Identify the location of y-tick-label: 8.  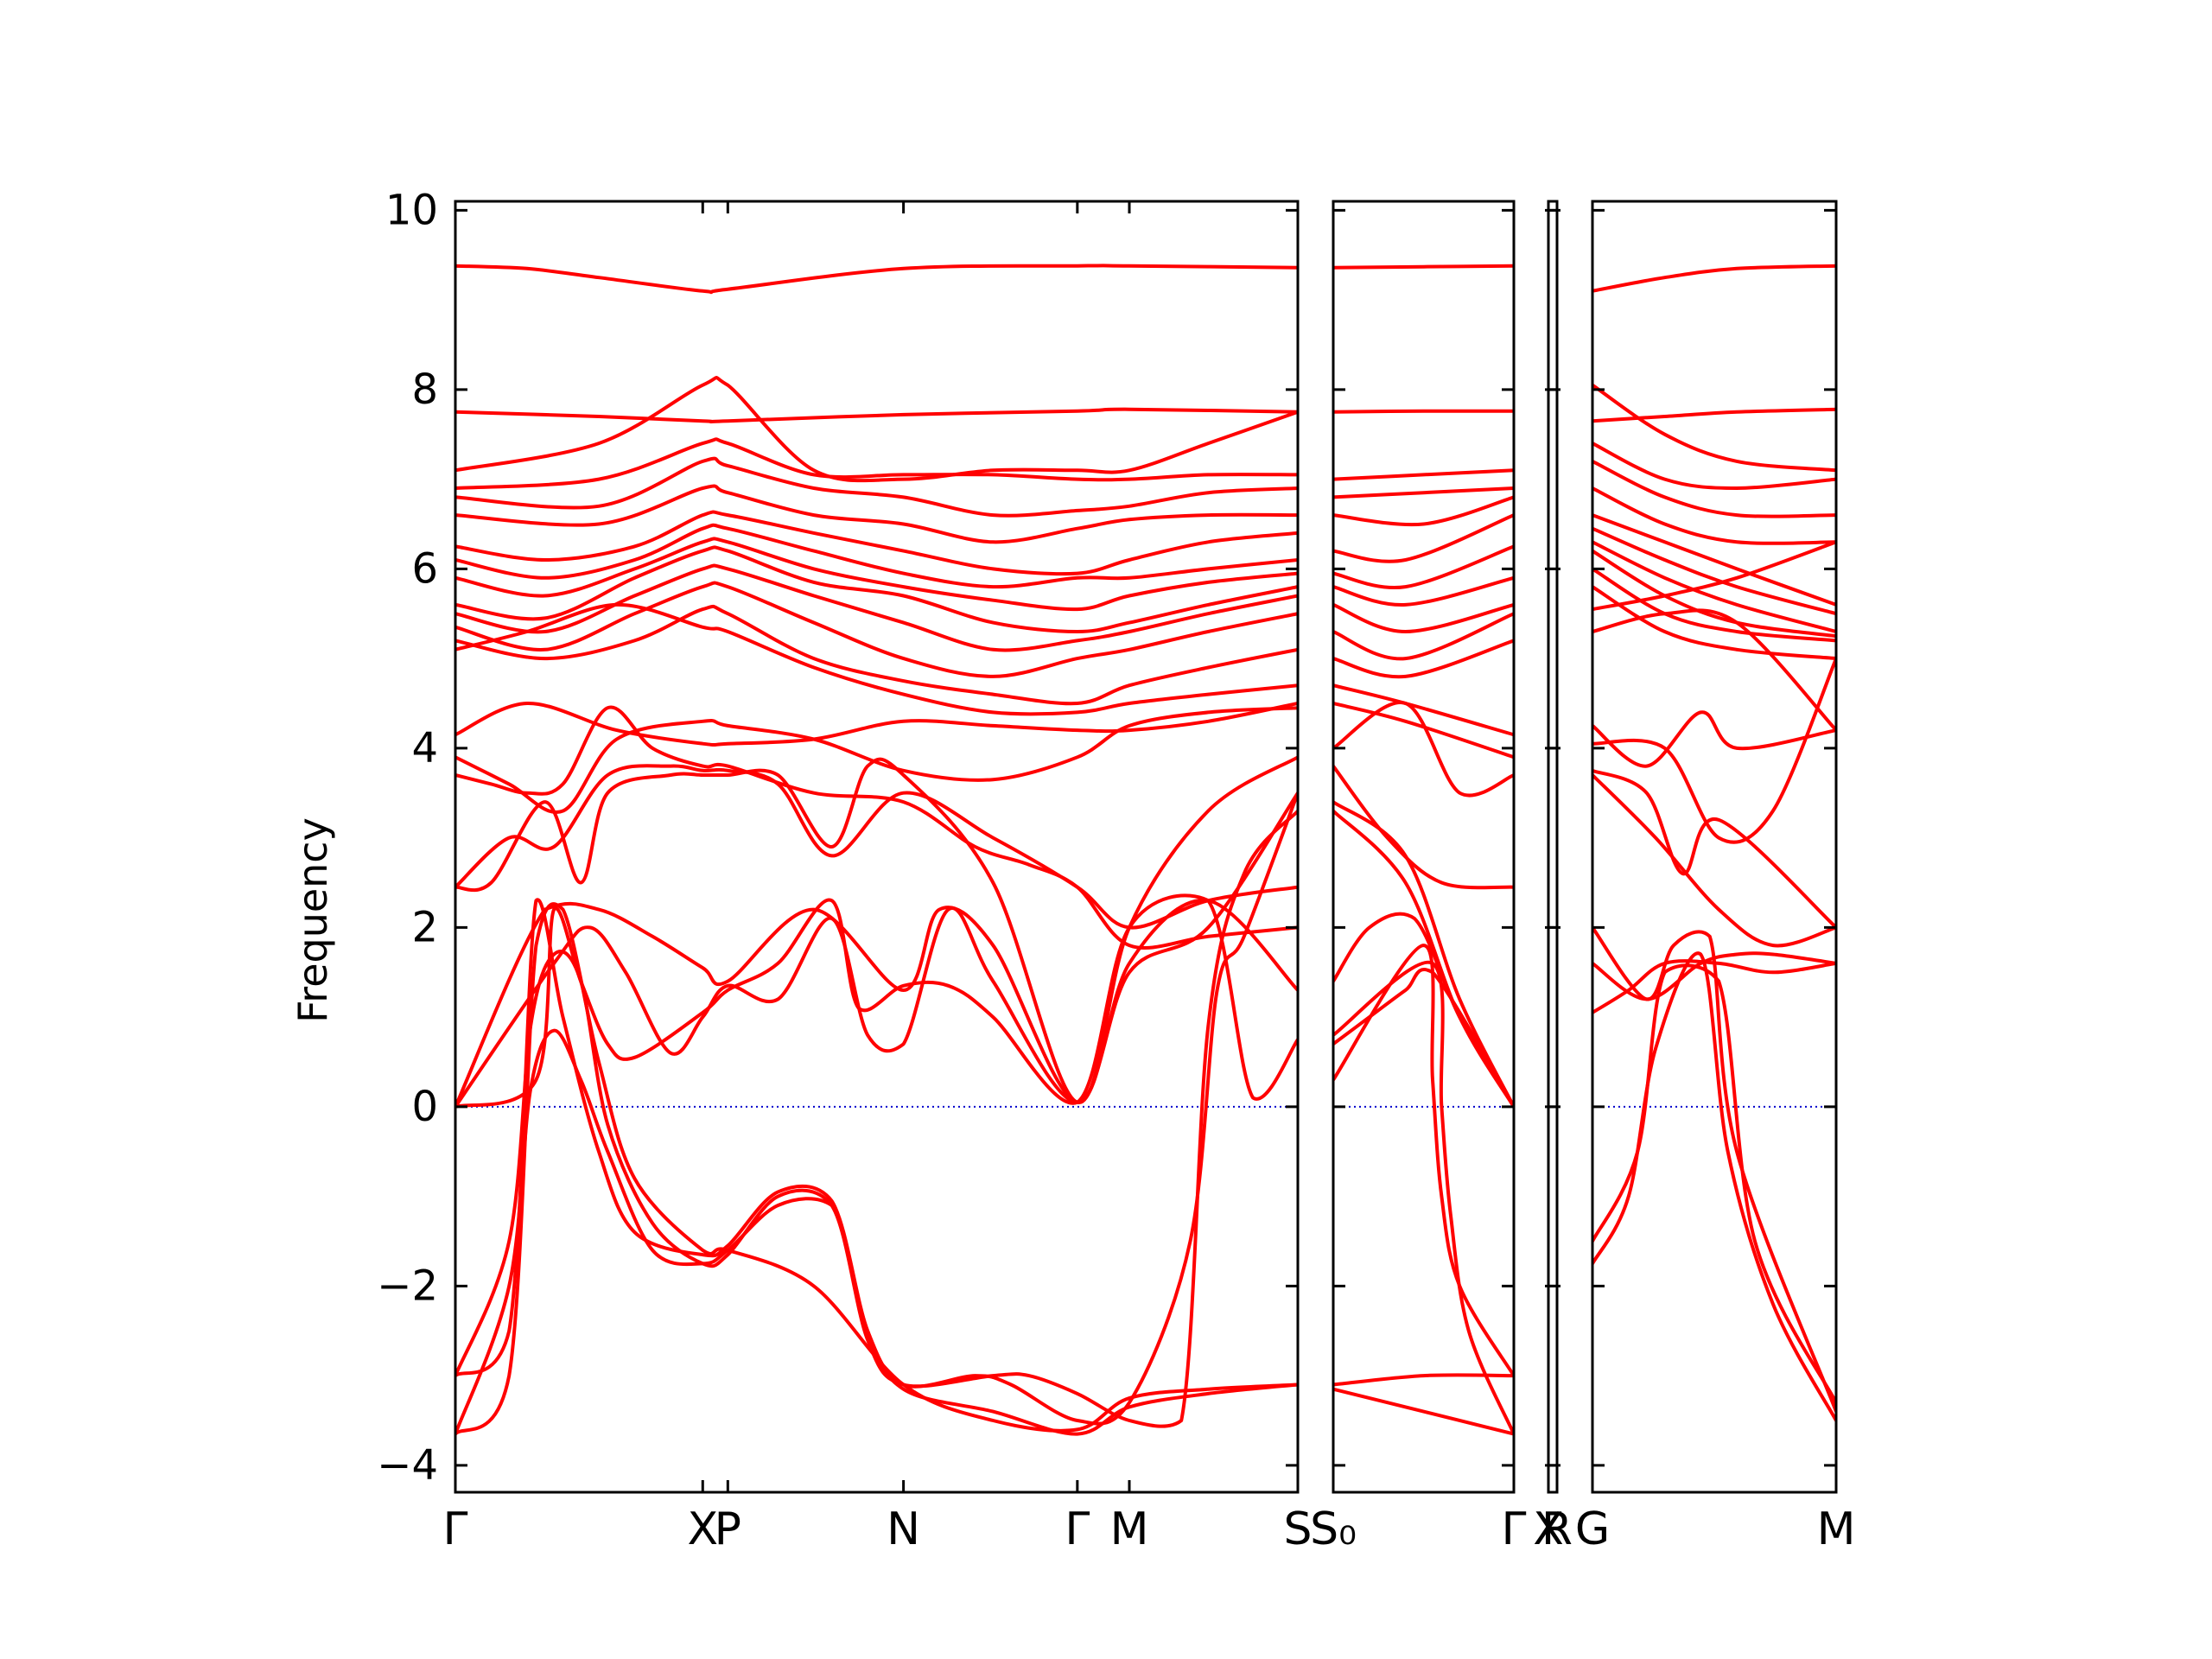
(424, 389).